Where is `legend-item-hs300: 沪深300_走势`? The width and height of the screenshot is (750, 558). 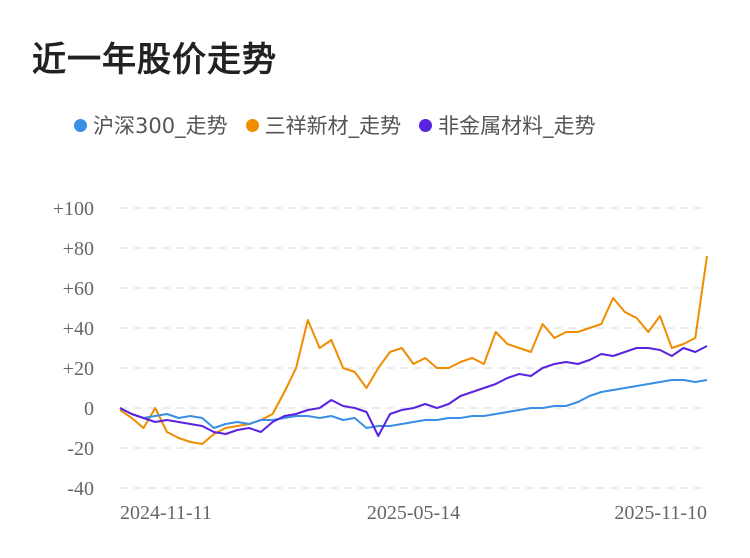 legend-item-hs300: 沪深300_走势 is located at coordinates (151, 125).